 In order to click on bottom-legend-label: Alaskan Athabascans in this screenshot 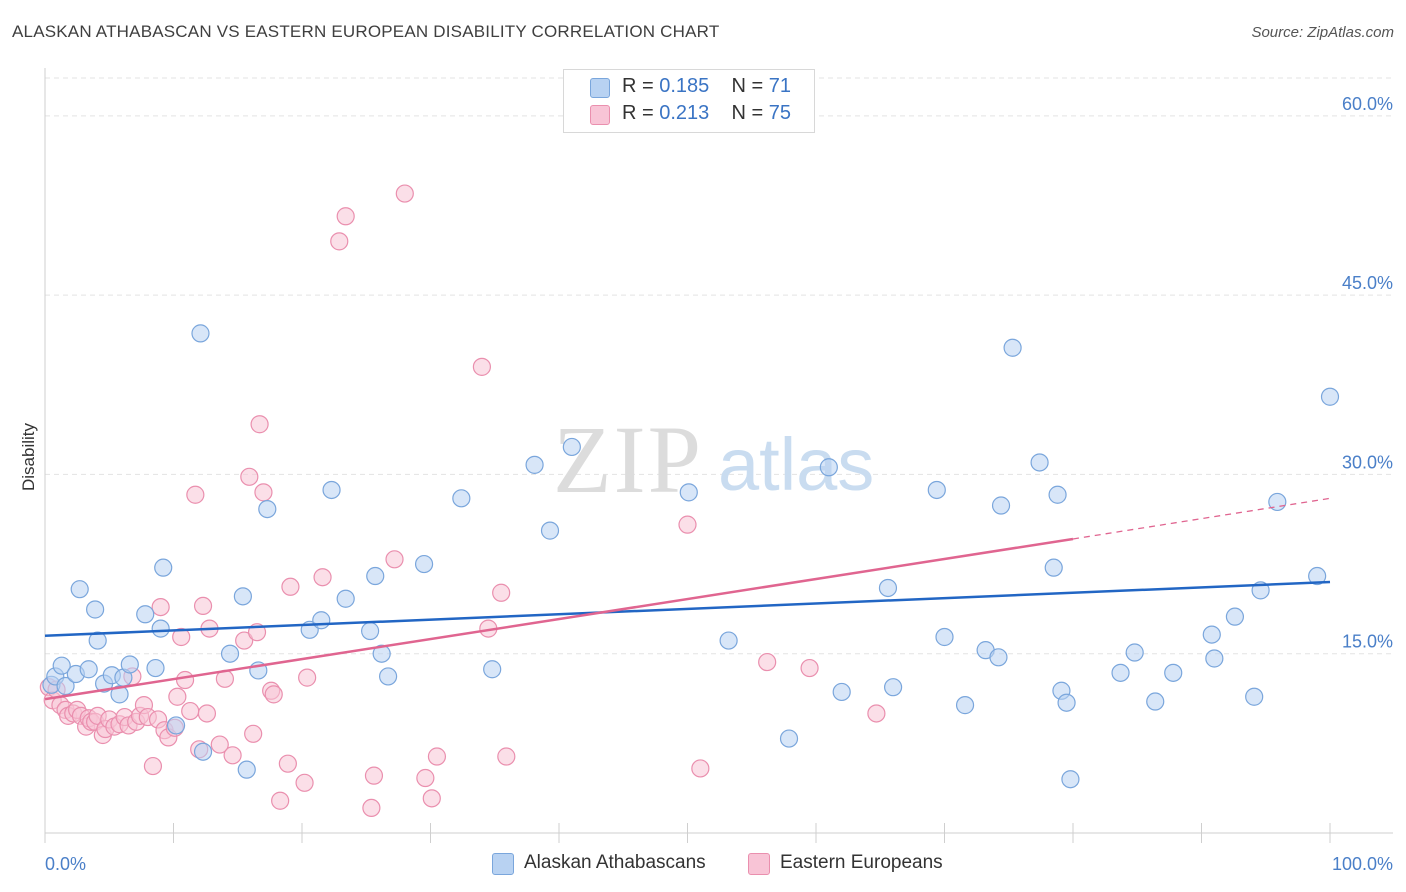, I will do `click(615, 862)`.